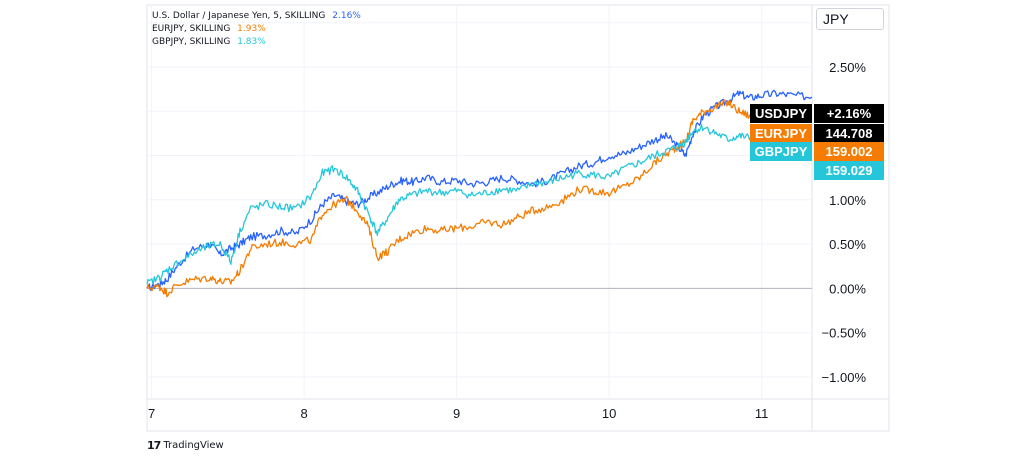 The width and height of the screenshot is (1012, 457). I want to click on y-tick-label: 0.00%, so click(847, 288).